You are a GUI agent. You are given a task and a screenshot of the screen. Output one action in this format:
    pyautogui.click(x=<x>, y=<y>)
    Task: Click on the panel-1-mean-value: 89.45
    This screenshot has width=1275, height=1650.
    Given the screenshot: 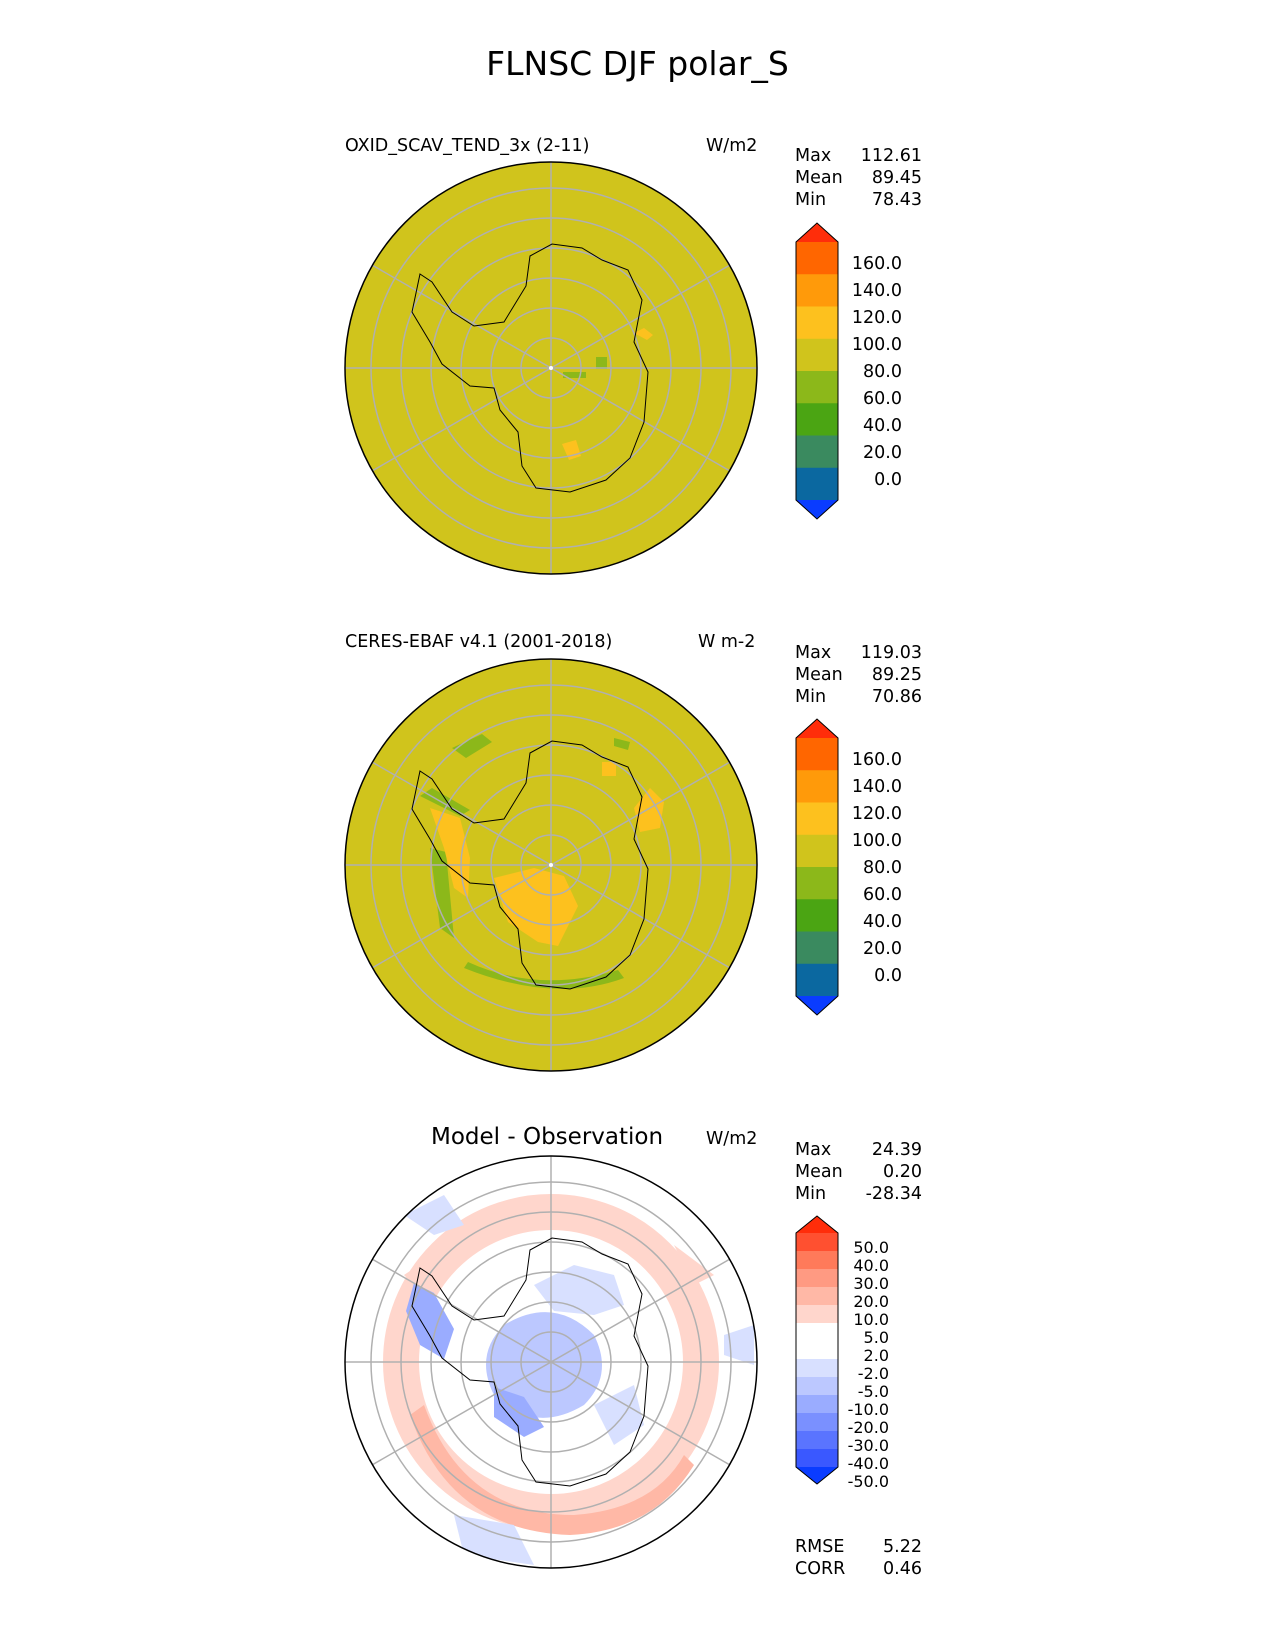 What is the action you would take?
    pyautogui.click(x=896, y=178)
    